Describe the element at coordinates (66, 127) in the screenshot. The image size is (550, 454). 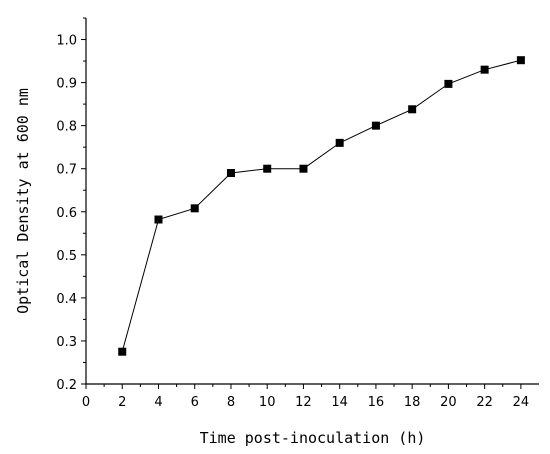
I see `y-tick-label: 0.8` at that location.